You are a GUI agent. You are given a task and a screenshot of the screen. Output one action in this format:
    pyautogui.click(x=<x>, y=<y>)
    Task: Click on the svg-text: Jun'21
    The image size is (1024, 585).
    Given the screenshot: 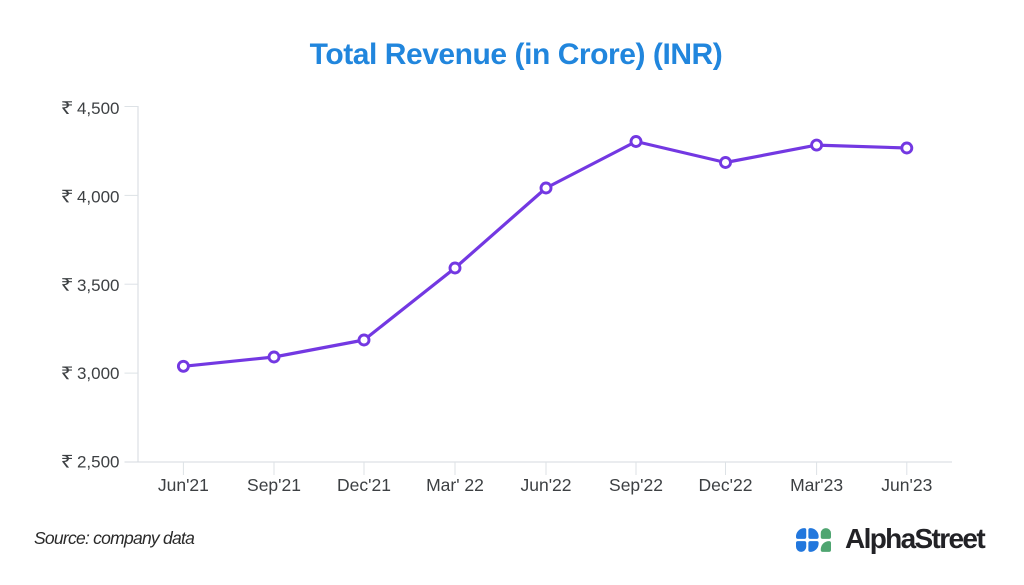 What is the action you would take?
    pyautogui.click(x=183, y=485)
    